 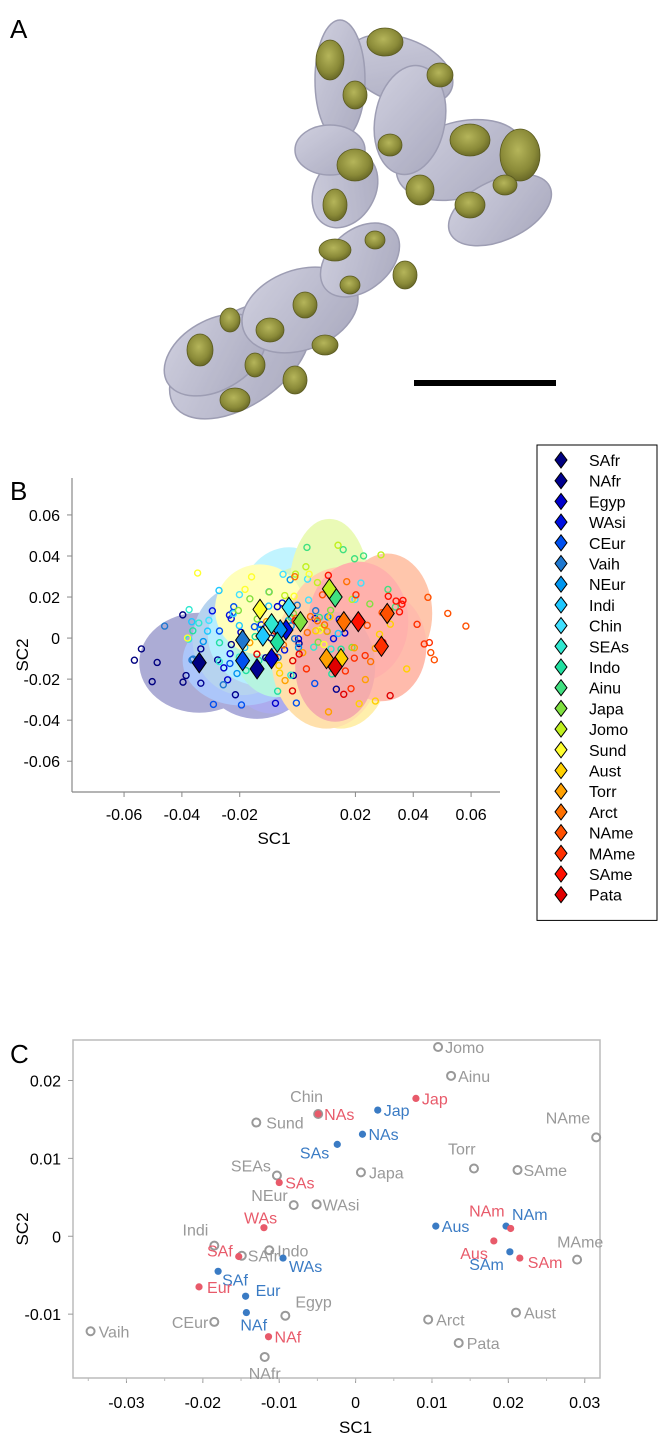 What do you see at coordinates (603, 813) in the screenshot?
I see `panel-b-legend-label: Arct` at bounding box center [603, 813].